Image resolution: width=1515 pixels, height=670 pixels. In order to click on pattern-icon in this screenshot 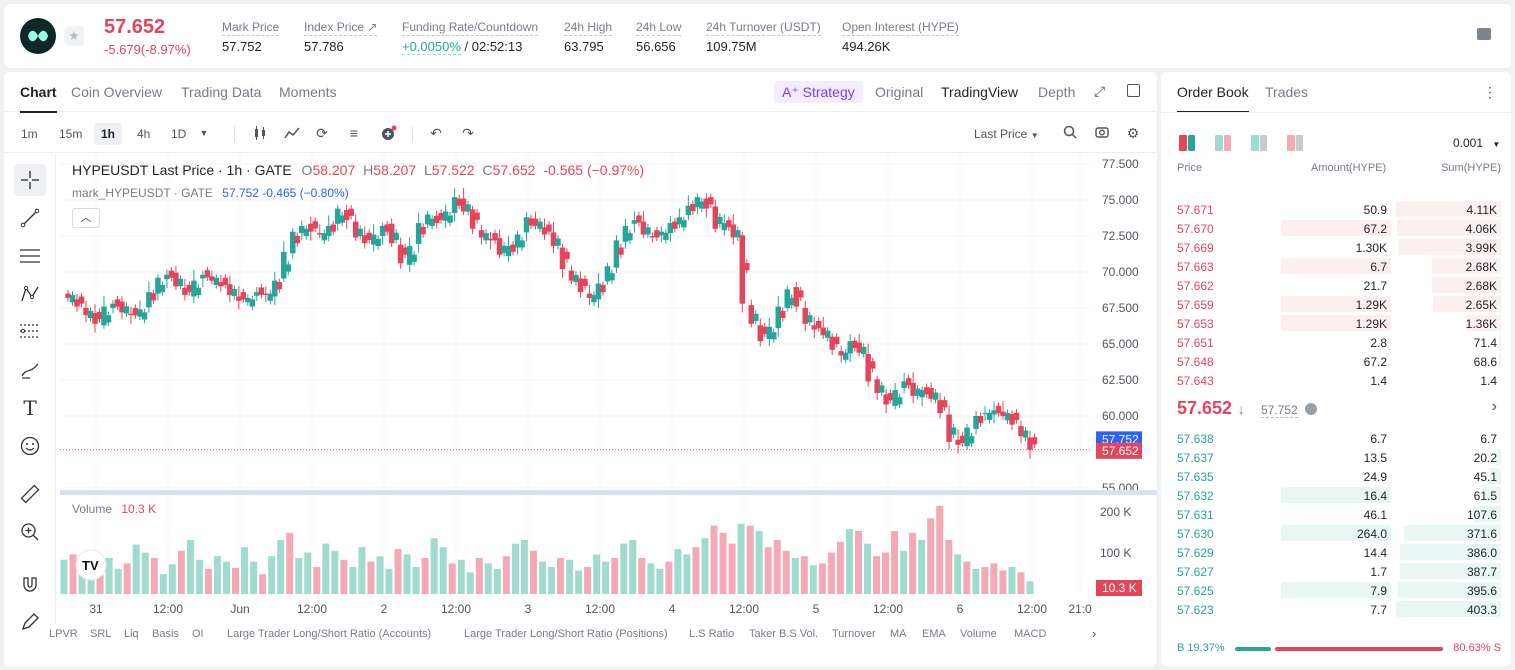, I will do `click(30, 294)`.